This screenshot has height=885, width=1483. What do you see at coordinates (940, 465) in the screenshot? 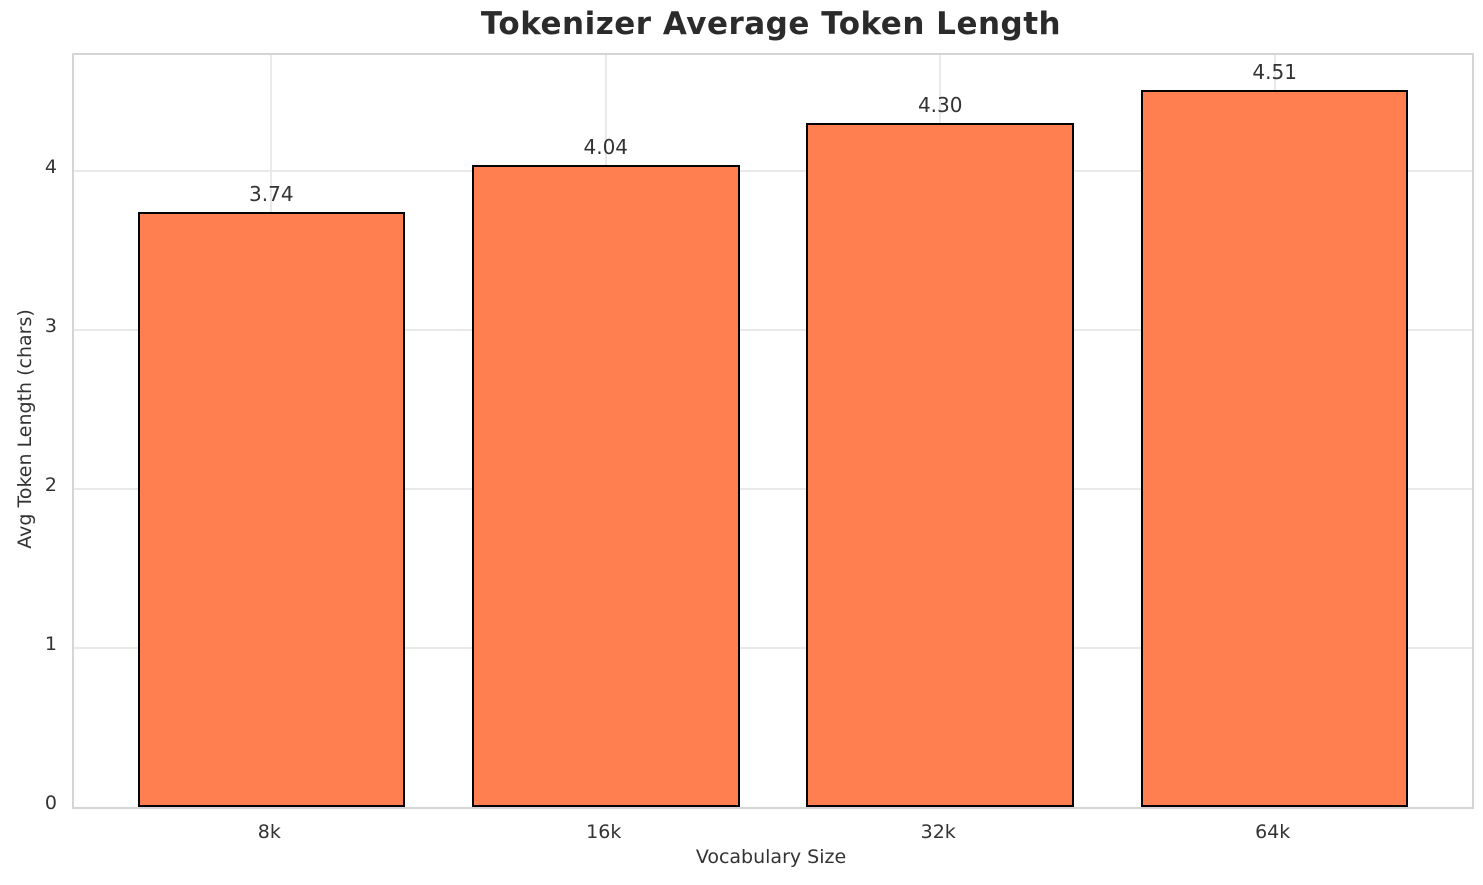
I see `bar-32k` at bounding box center [940, 465].